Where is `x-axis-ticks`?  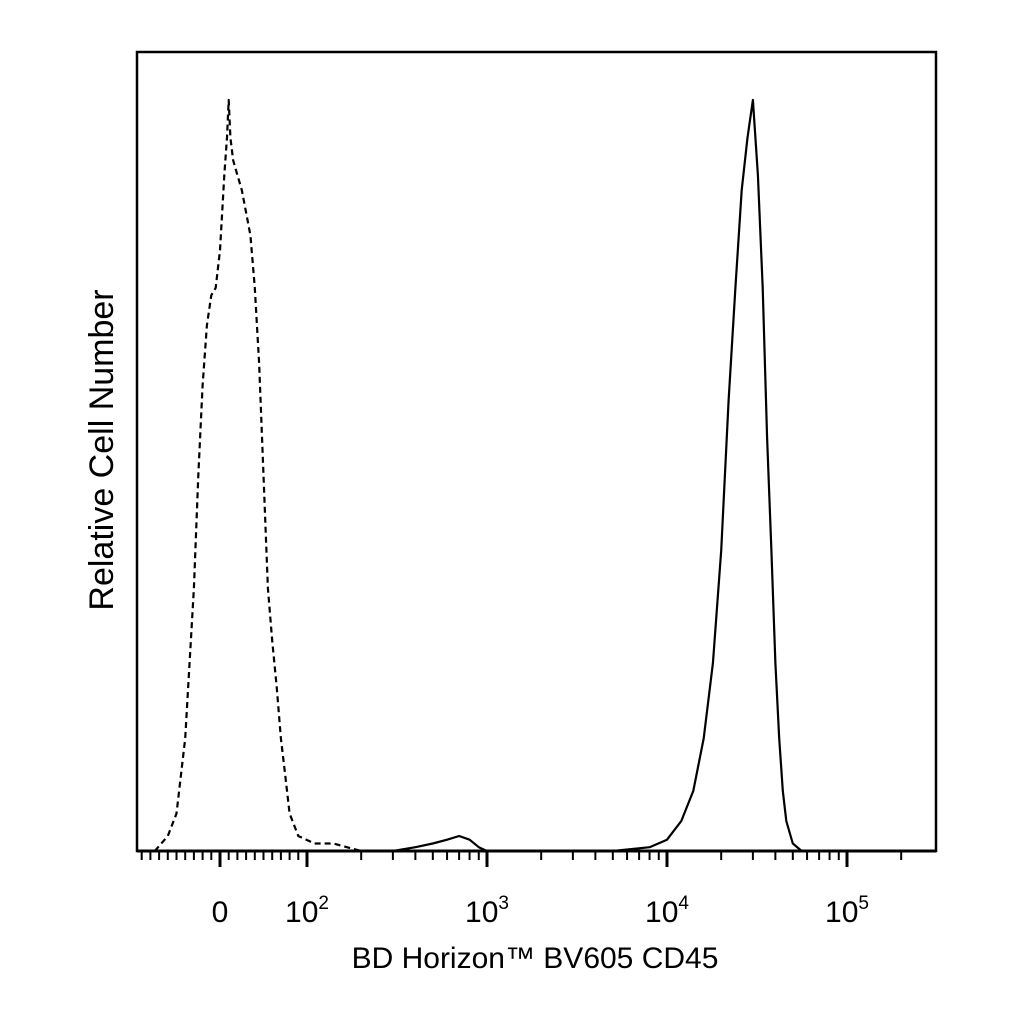
x-axis-ticks is located at coordinates (536, 858).